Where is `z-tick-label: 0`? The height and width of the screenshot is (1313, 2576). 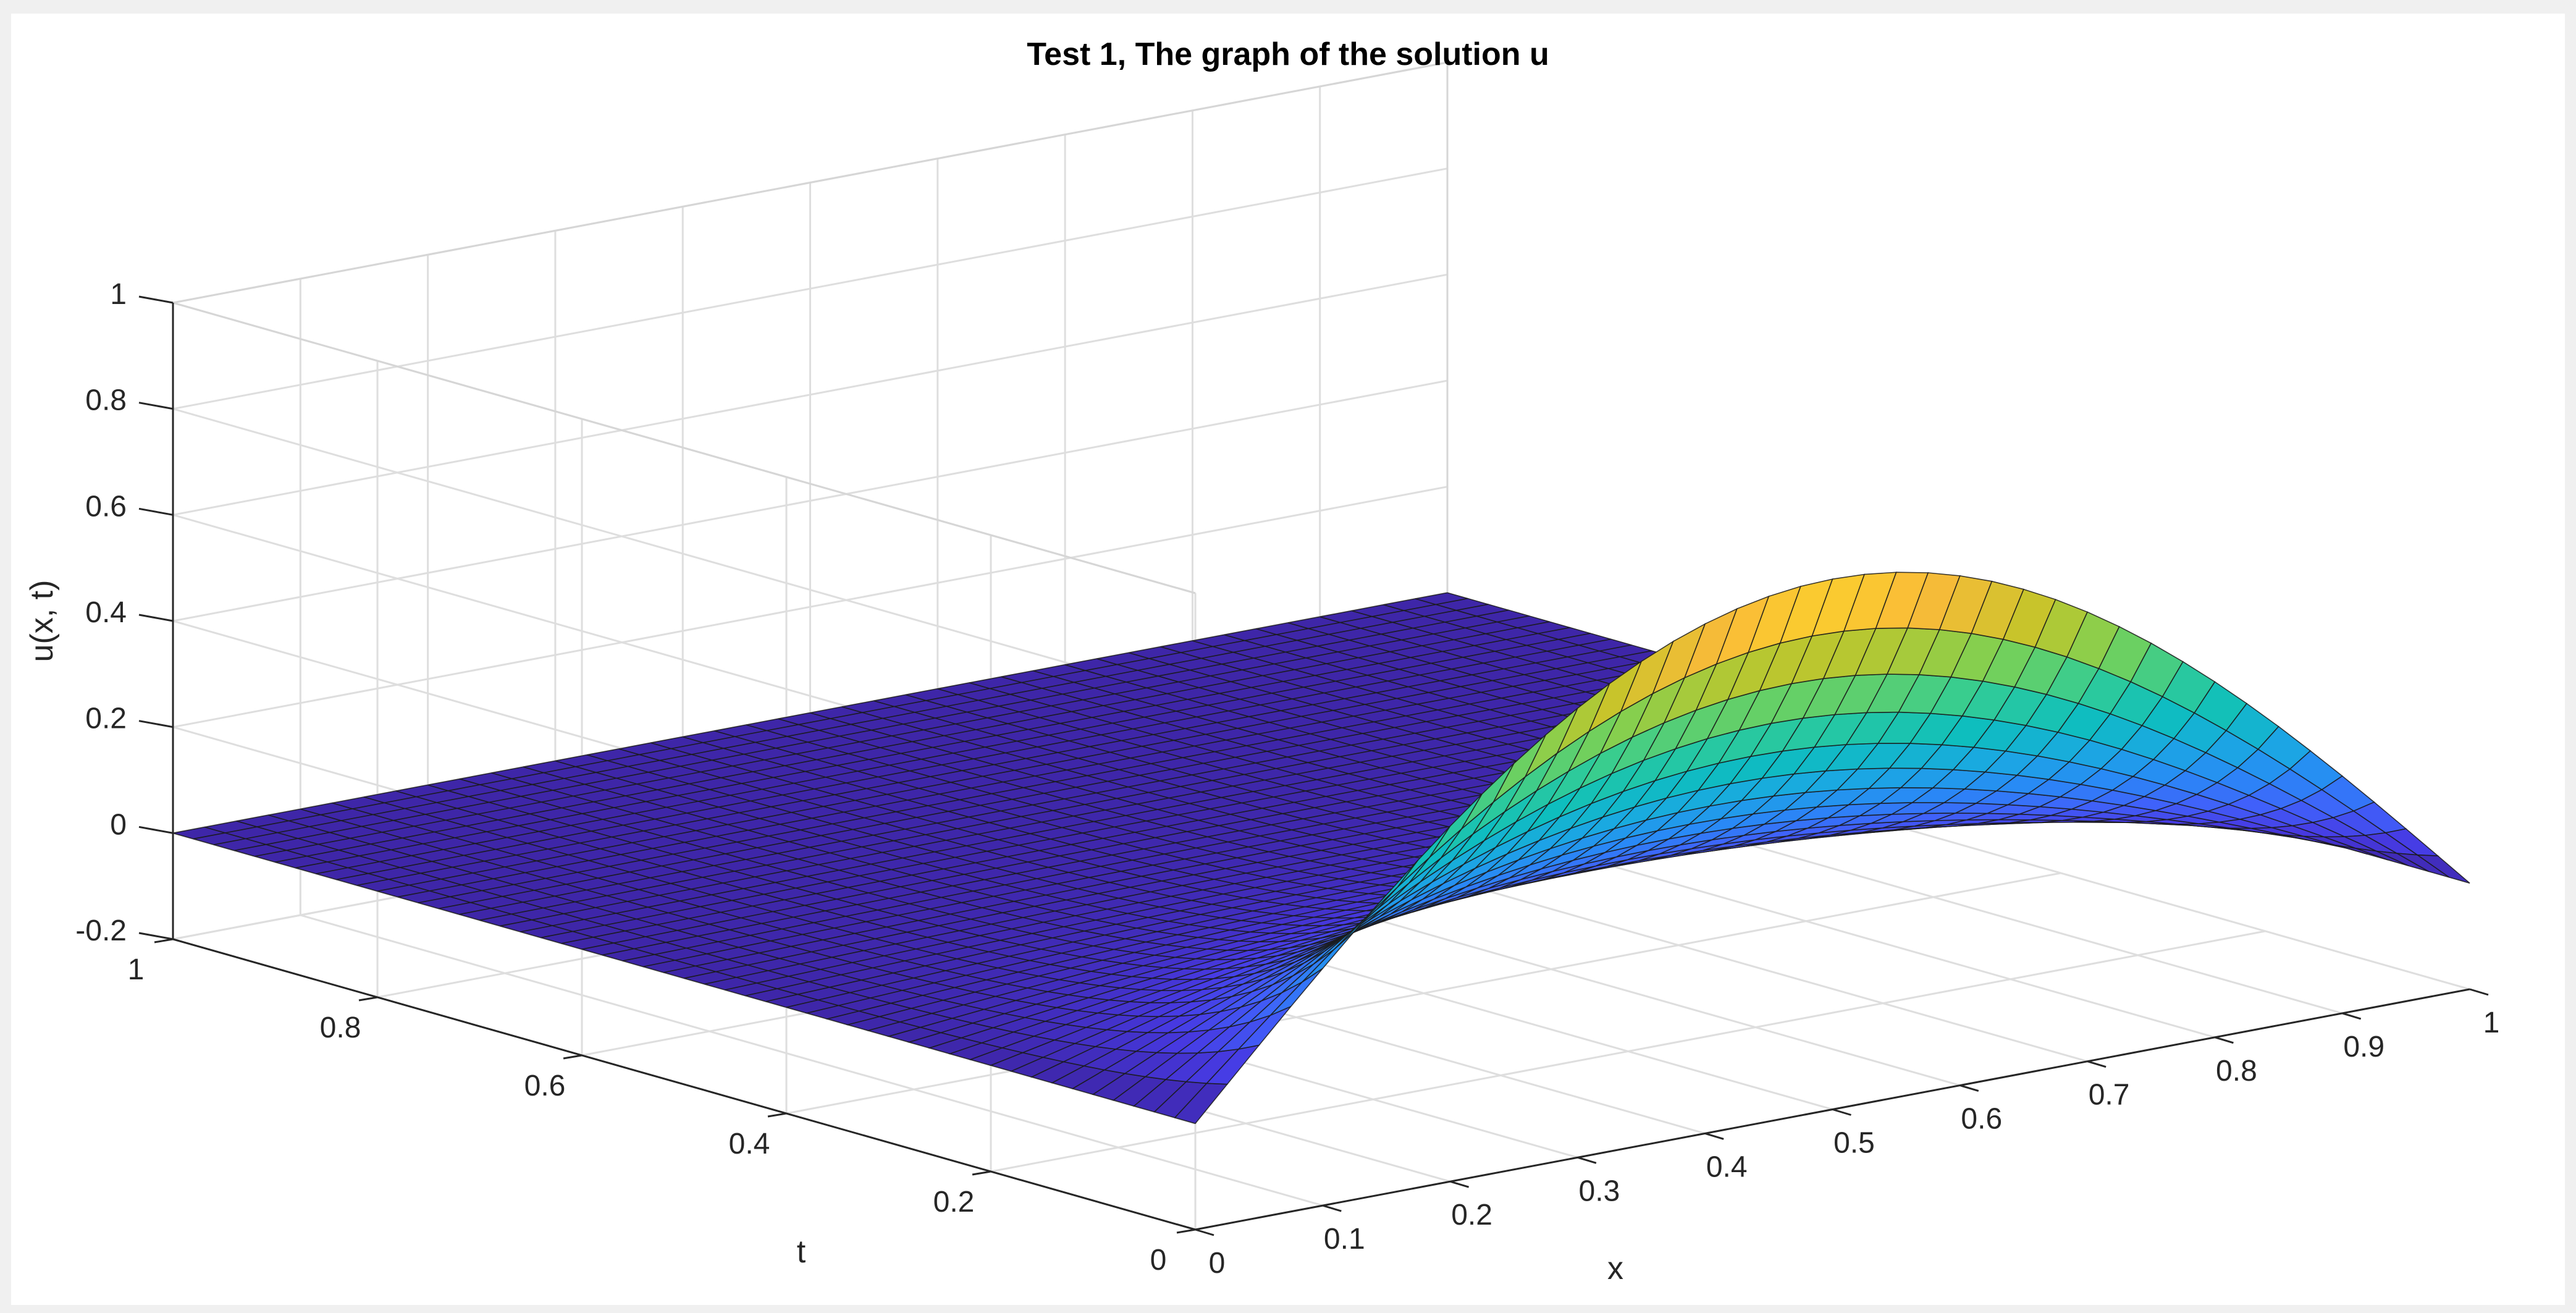
z-tick-label: 0 is located at coordinates (118, 824).